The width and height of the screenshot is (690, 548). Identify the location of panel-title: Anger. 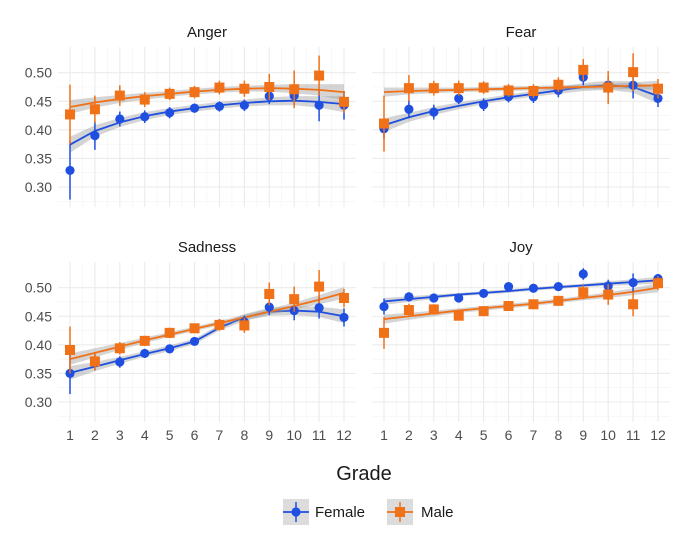
(207, 32).